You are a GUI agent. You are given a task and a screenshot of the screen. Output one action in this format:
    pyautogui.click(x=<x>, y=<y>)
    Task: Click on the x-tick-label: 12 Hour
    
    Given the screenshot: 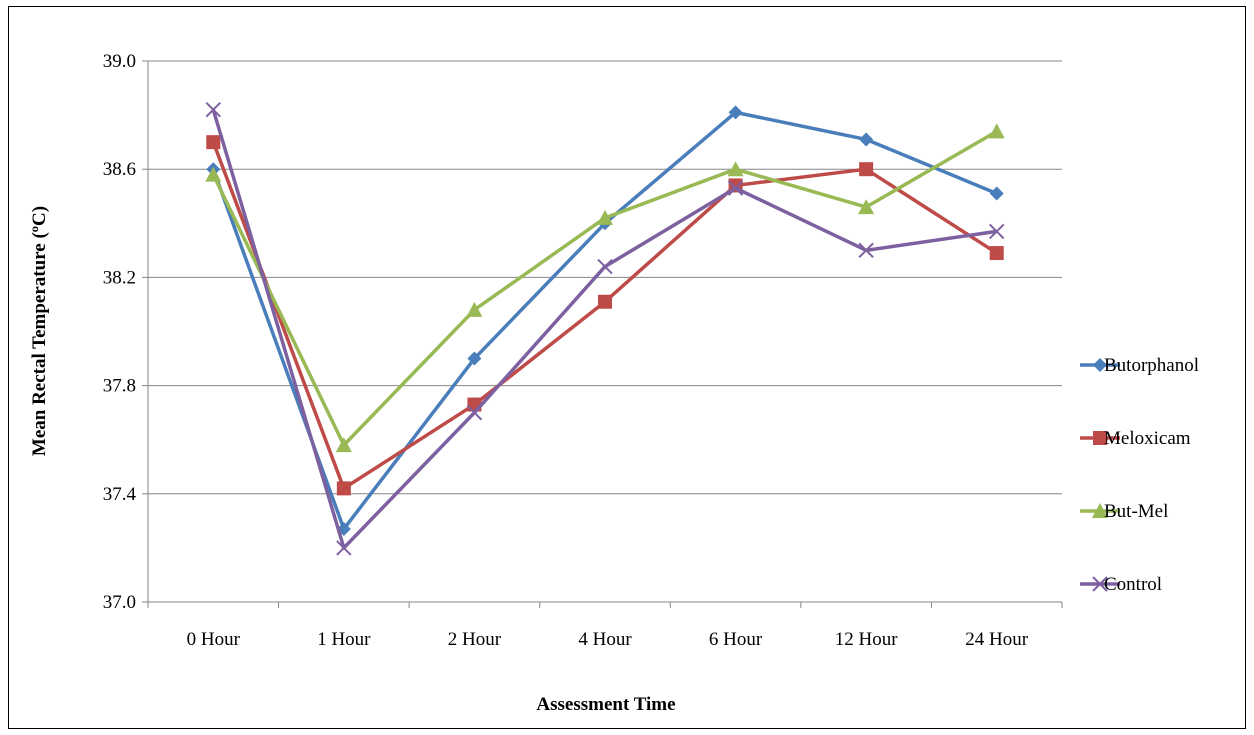 What is the action you would take?
    pyautogui.click(x=866, y=639)
    